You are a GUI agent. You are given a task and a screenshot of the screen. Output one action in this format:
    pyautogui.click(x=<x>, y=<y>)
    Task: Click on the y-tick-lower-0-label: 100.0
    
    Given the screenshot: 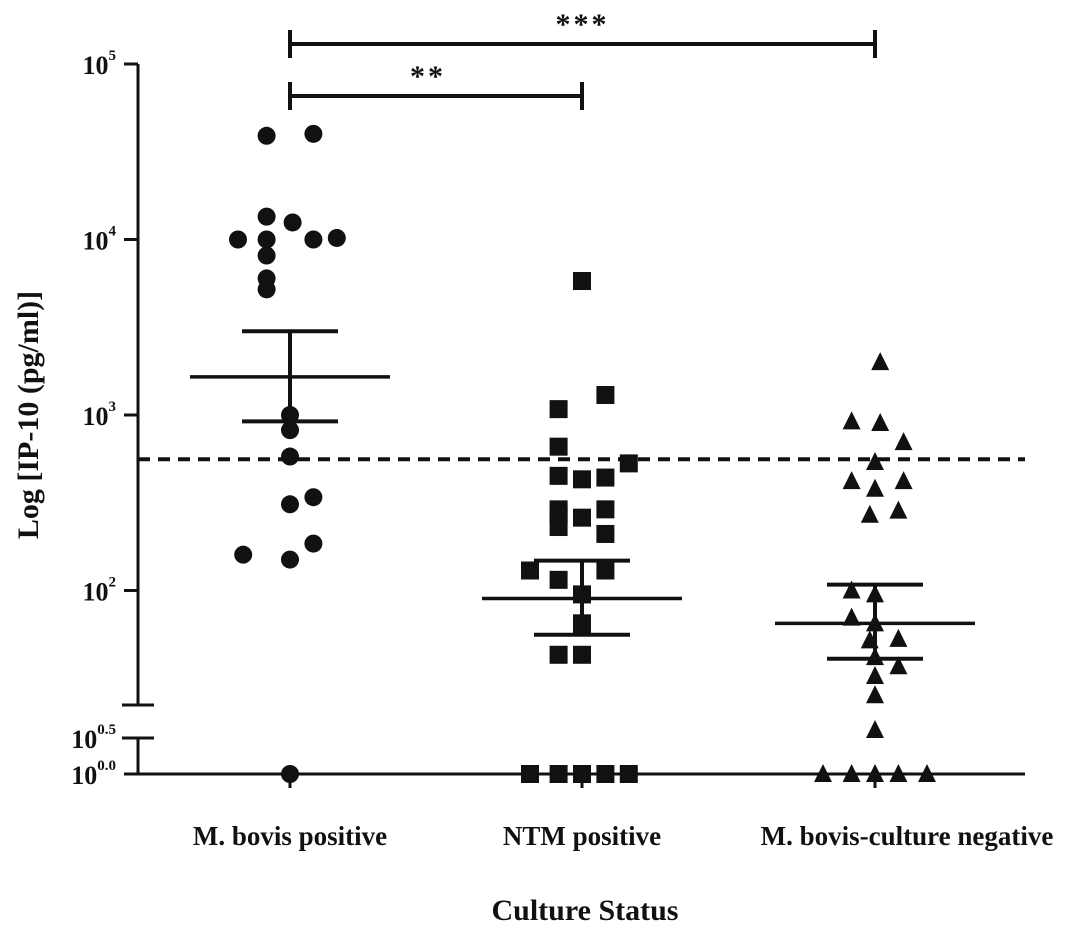 What is the action you would take?
    pyautogui.click(x=93, y=774)
    